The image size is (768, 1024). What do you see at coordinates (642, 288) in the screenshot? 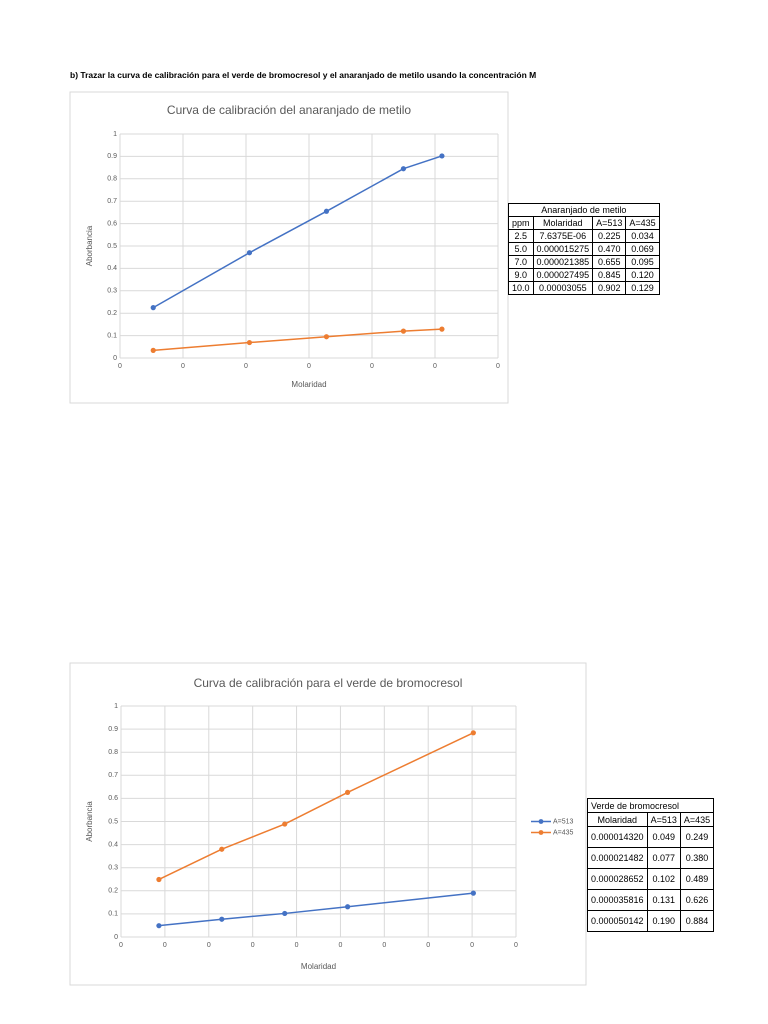
I see `table-cell: 0.129` at bounding box center [642, 288].